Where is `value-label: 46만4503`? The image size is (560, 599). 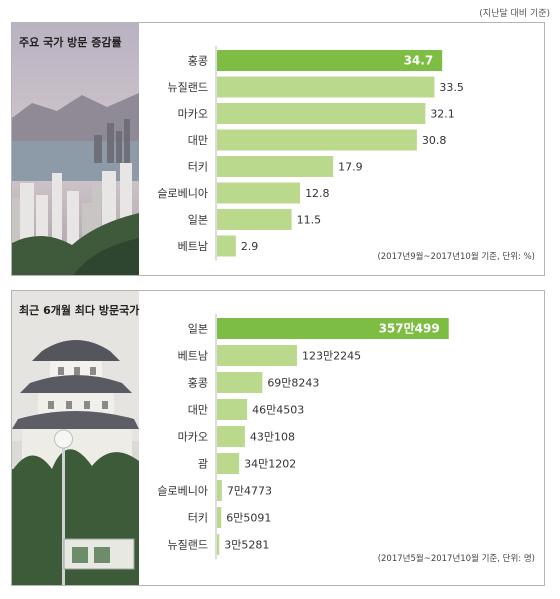
value-label: 46만4503 is located at coordinates (278, 410).